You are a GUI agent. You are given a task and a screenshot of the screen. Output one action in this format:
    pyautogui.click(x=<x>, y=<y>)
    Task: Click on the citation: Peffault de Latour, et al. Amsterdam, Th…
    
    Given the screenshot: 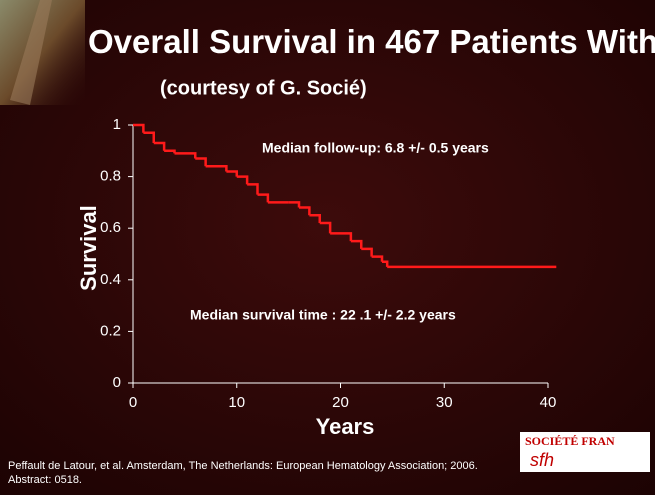 What is the action you would take?
    pyautogui.click(x=243, y=466)
    